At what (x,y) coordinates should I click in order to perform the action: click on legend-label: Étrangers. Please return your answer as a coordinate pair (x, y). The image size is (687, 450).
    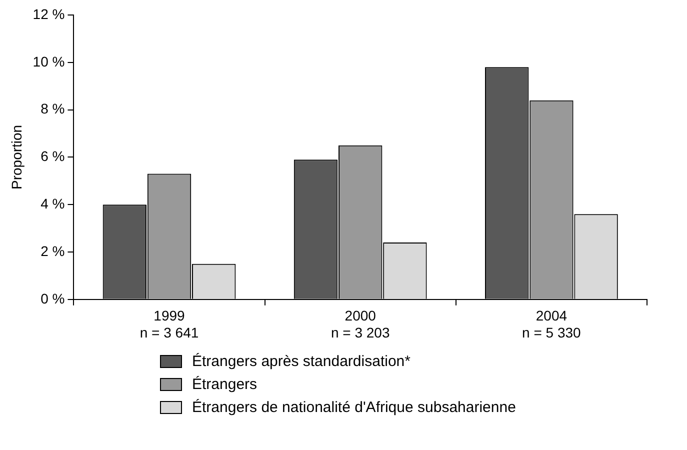
    Looking at the image, I should click on (225, 384).